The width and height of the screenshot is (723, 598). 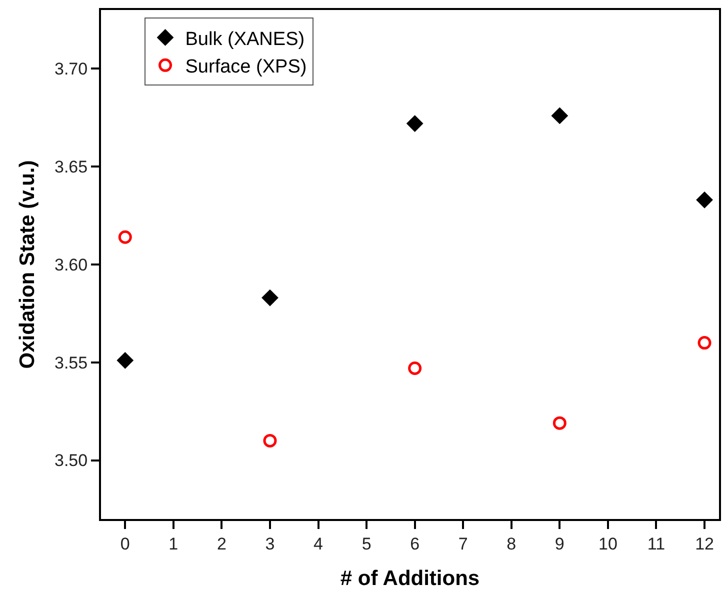 What do you see at coordinates (608, 544) in the screenshot?
I see `x-tick-label: 10` at bounding box center [608, 544].